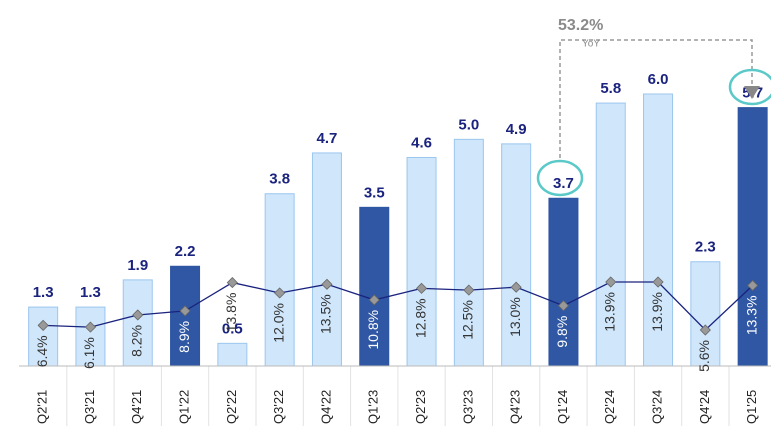 The image size is (771, 426). I want to click on x-tick-label: Q3'22, so click(278, 407).